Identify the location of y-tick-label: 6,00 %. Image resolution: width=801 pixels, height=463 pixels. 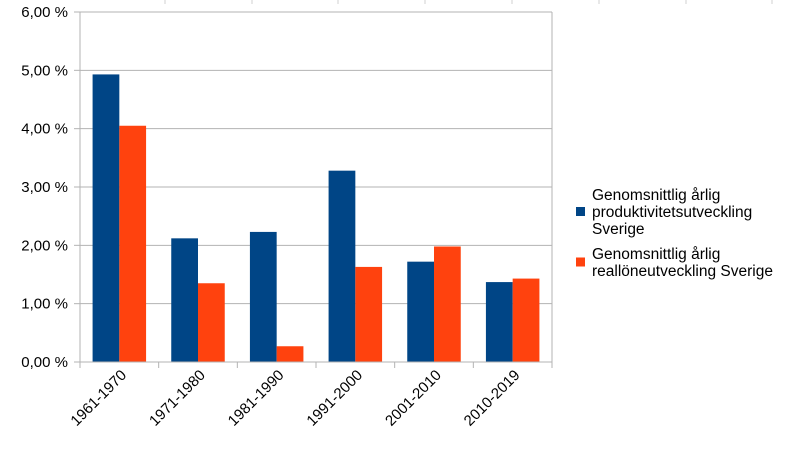
(44, 12).